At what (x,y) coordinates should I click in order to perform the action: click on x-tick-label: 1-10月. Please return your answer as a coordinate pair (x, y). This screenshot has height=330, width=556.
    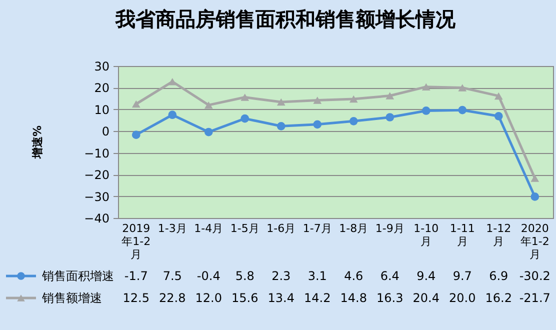
    Looking at the image, I should click on (426, 235).